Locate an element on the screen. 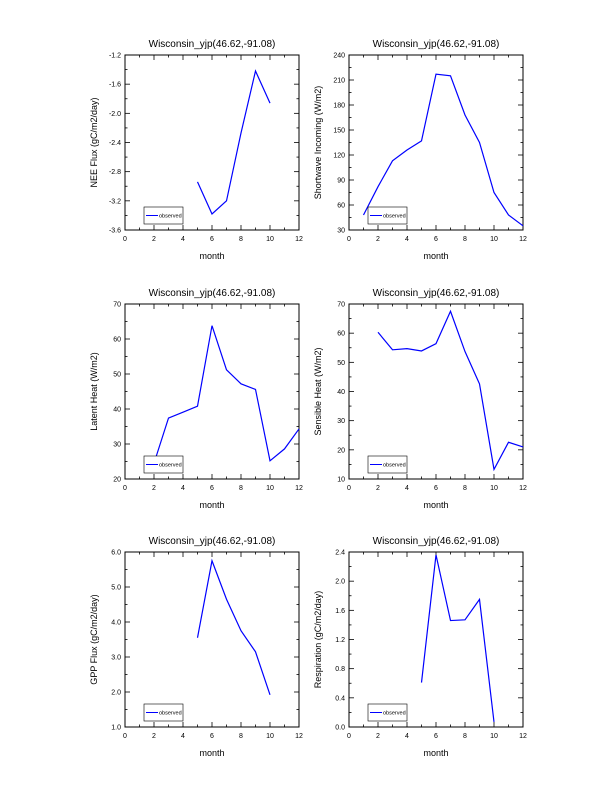 This screenshot has height=792, width=612. y-tick-label: 6.0 is located at coordinates (116, 553).